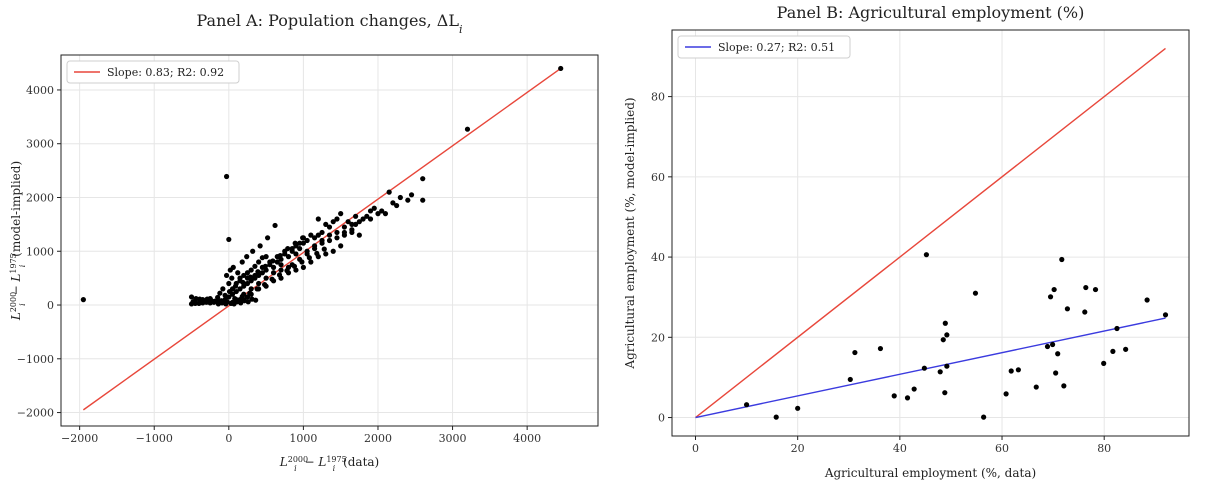 This screenshot has height=487, width=1212. Describe the element at coordinates (378, 438) in the screenshot. I see `x-tick-label: 2000` at that location.